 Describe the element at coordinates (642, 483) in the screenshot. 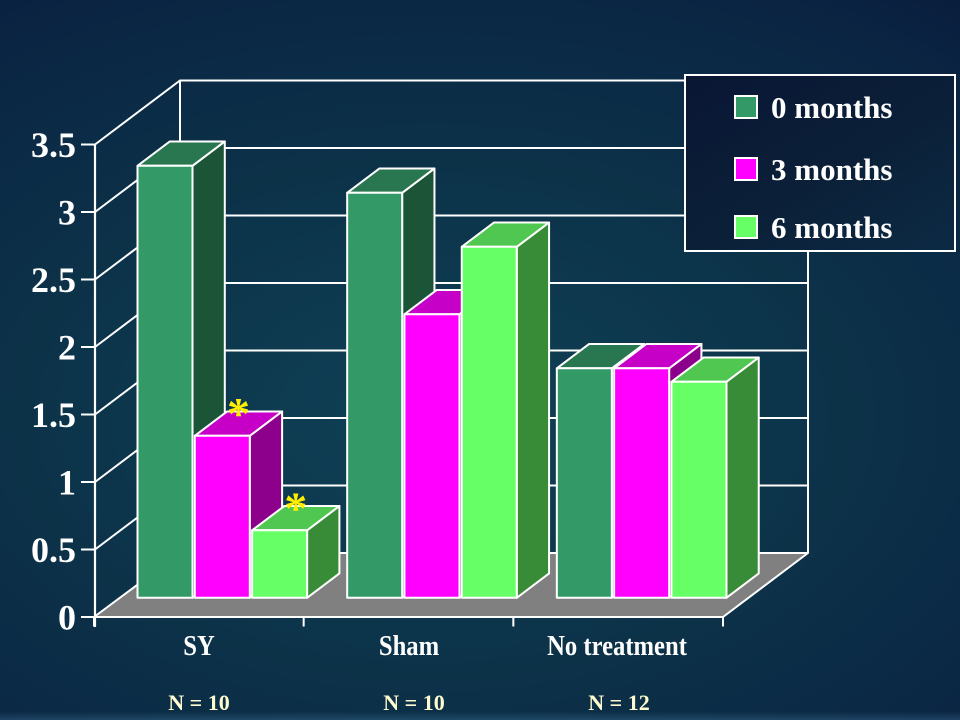

I see `bar-no-treatment-3-months-front` at that location.